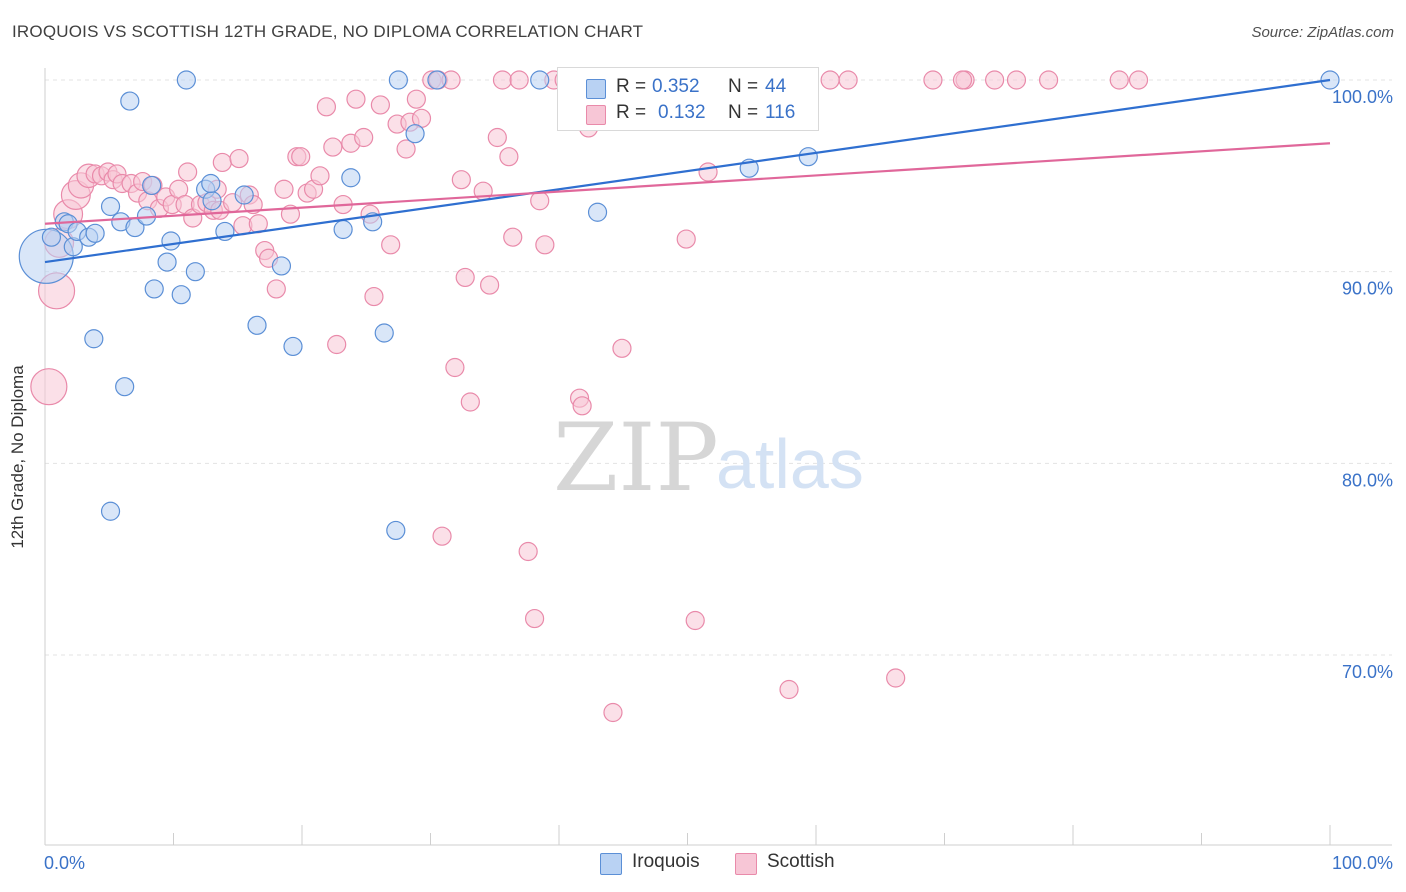 This screenshot has width=1406, height=892. Describe the element at coordinates (682, 112) in the screenshot. I see `legend-r-value: 0.132` at that location.